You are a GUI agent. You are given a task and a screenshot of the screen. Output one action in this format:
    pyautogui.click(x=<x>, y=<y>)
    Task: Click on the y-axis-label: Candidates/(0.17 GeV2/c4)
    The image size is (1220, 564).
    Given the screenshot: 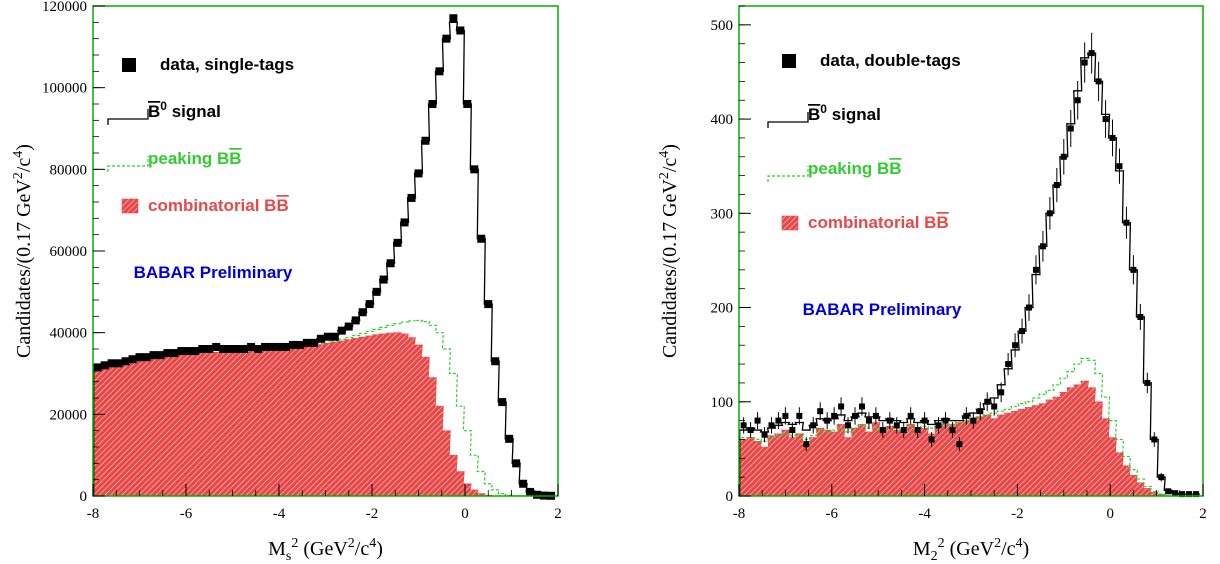 What is the action you would take?
    pyautogui.click(x=669, y=251)
    